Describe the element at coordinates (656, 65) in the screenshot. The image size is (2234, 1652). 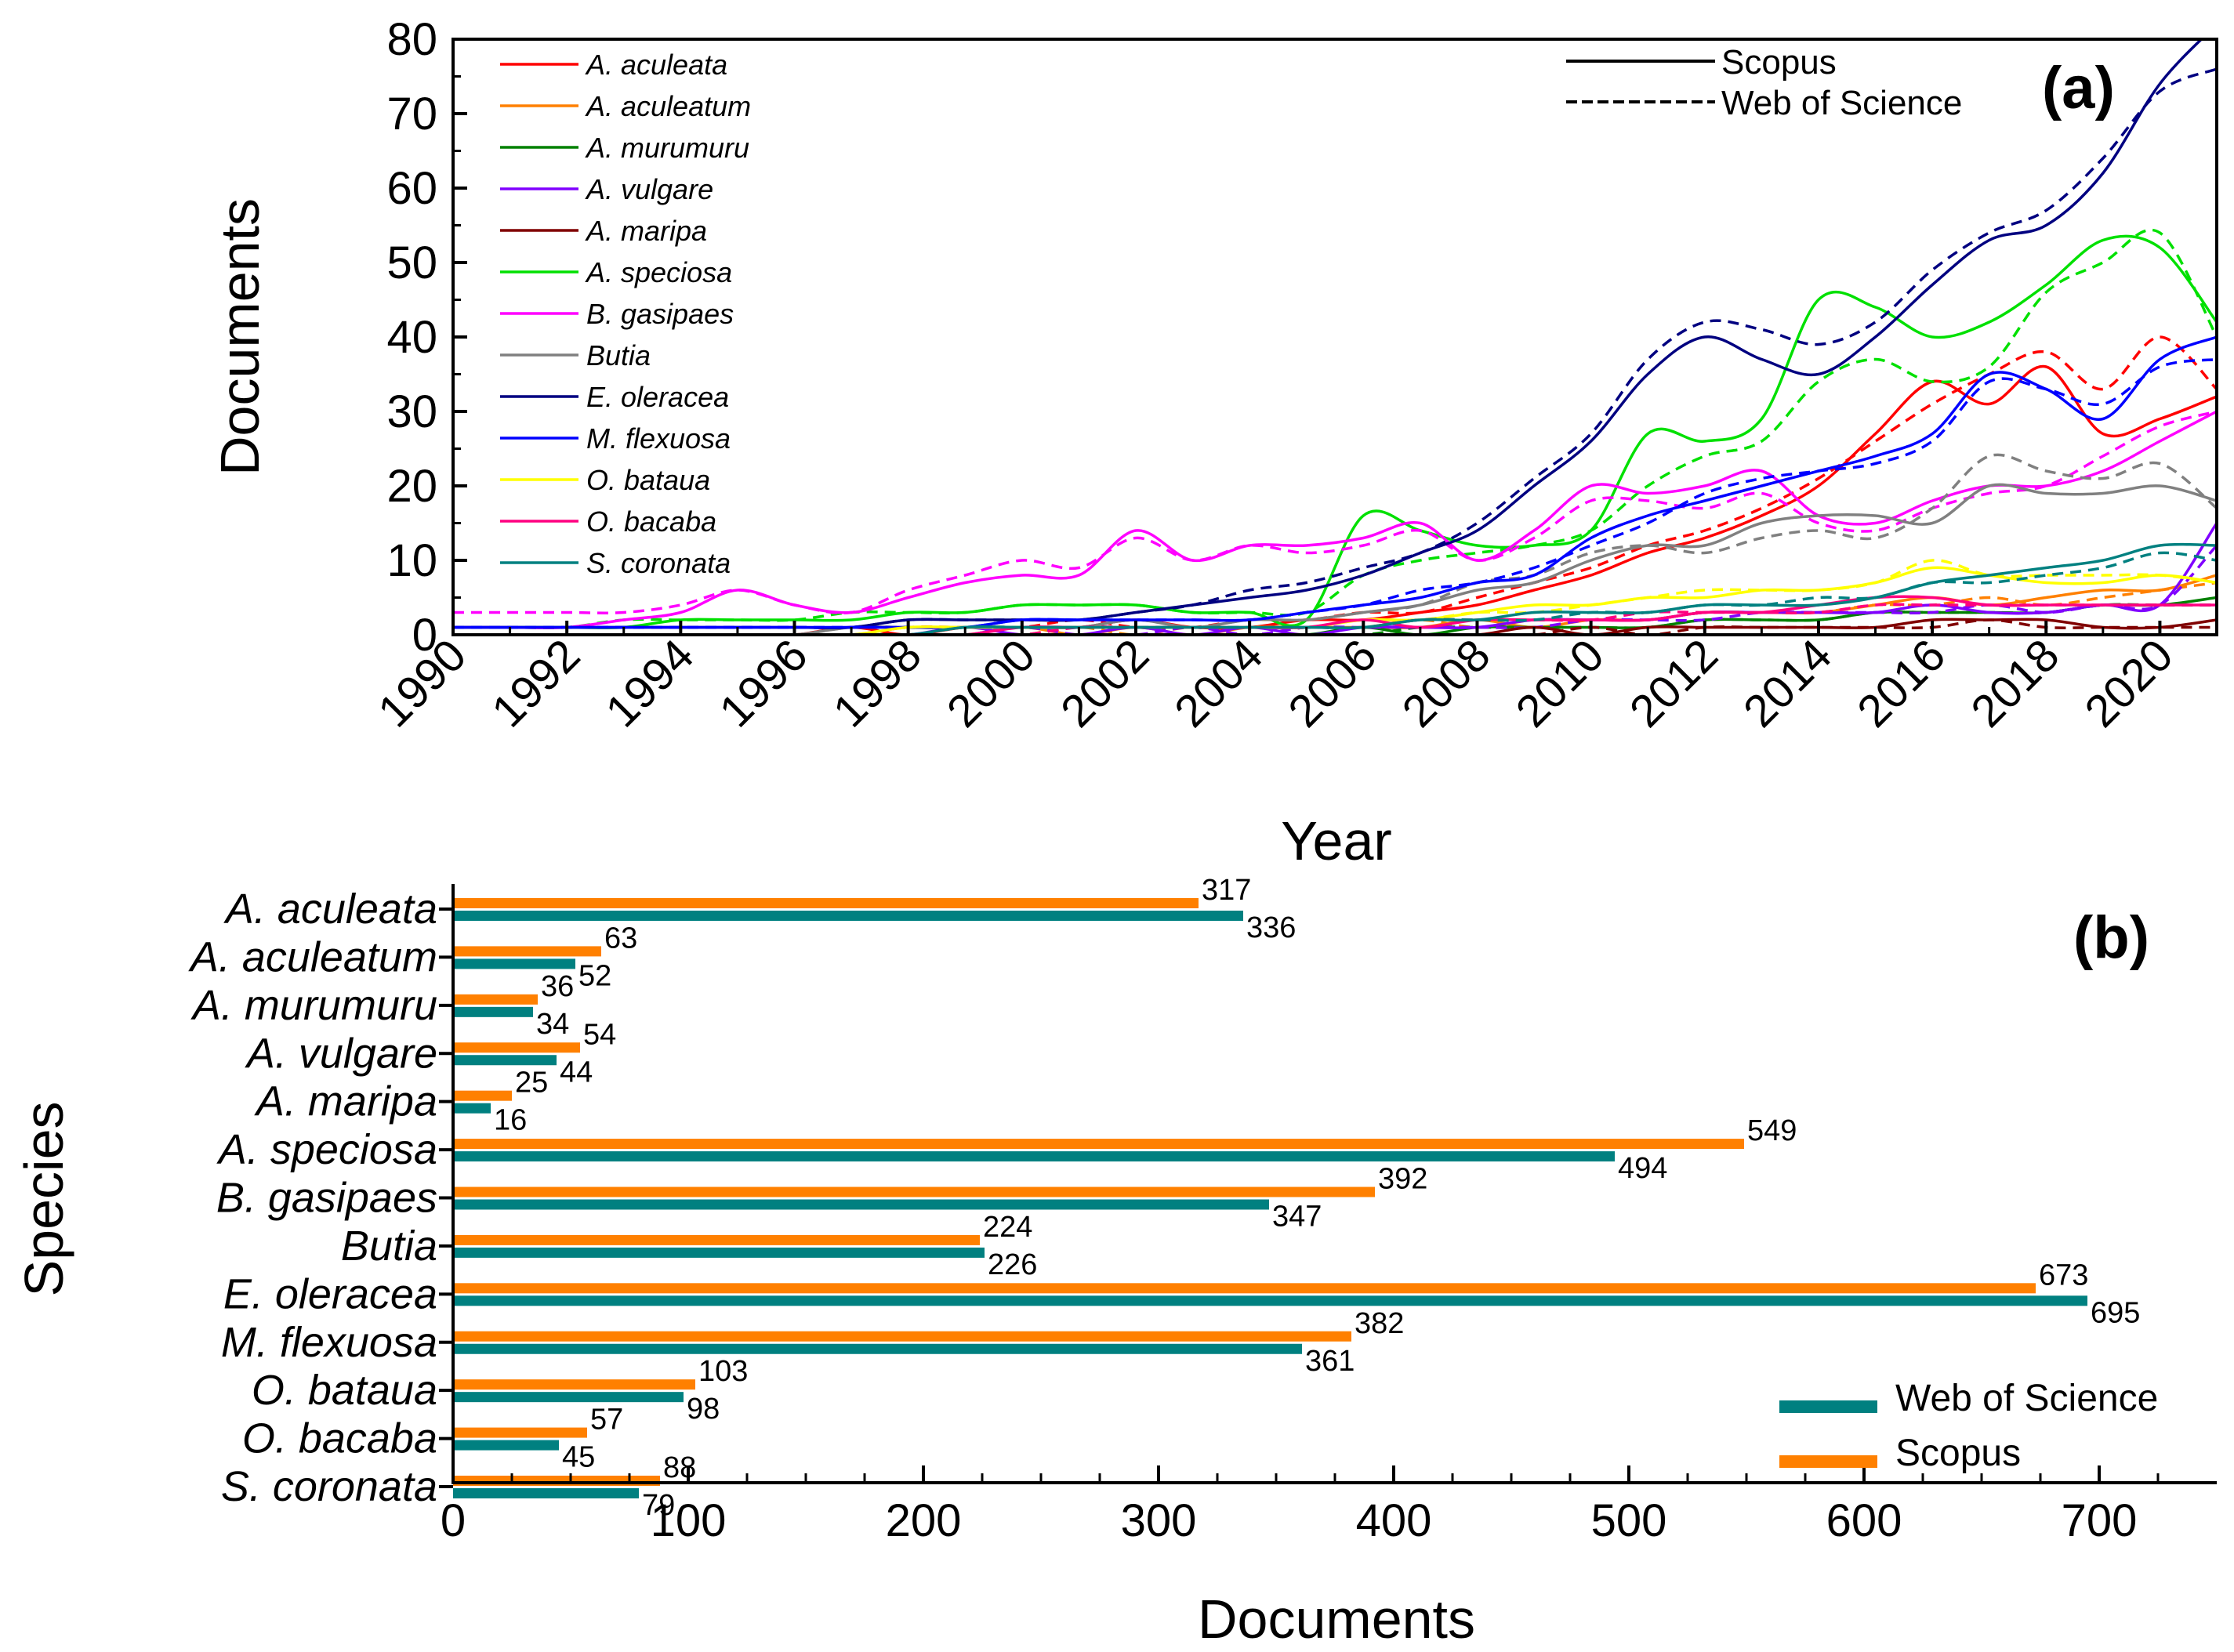
I see `legend-label-a-aculeata: A. aculeata` at that location.